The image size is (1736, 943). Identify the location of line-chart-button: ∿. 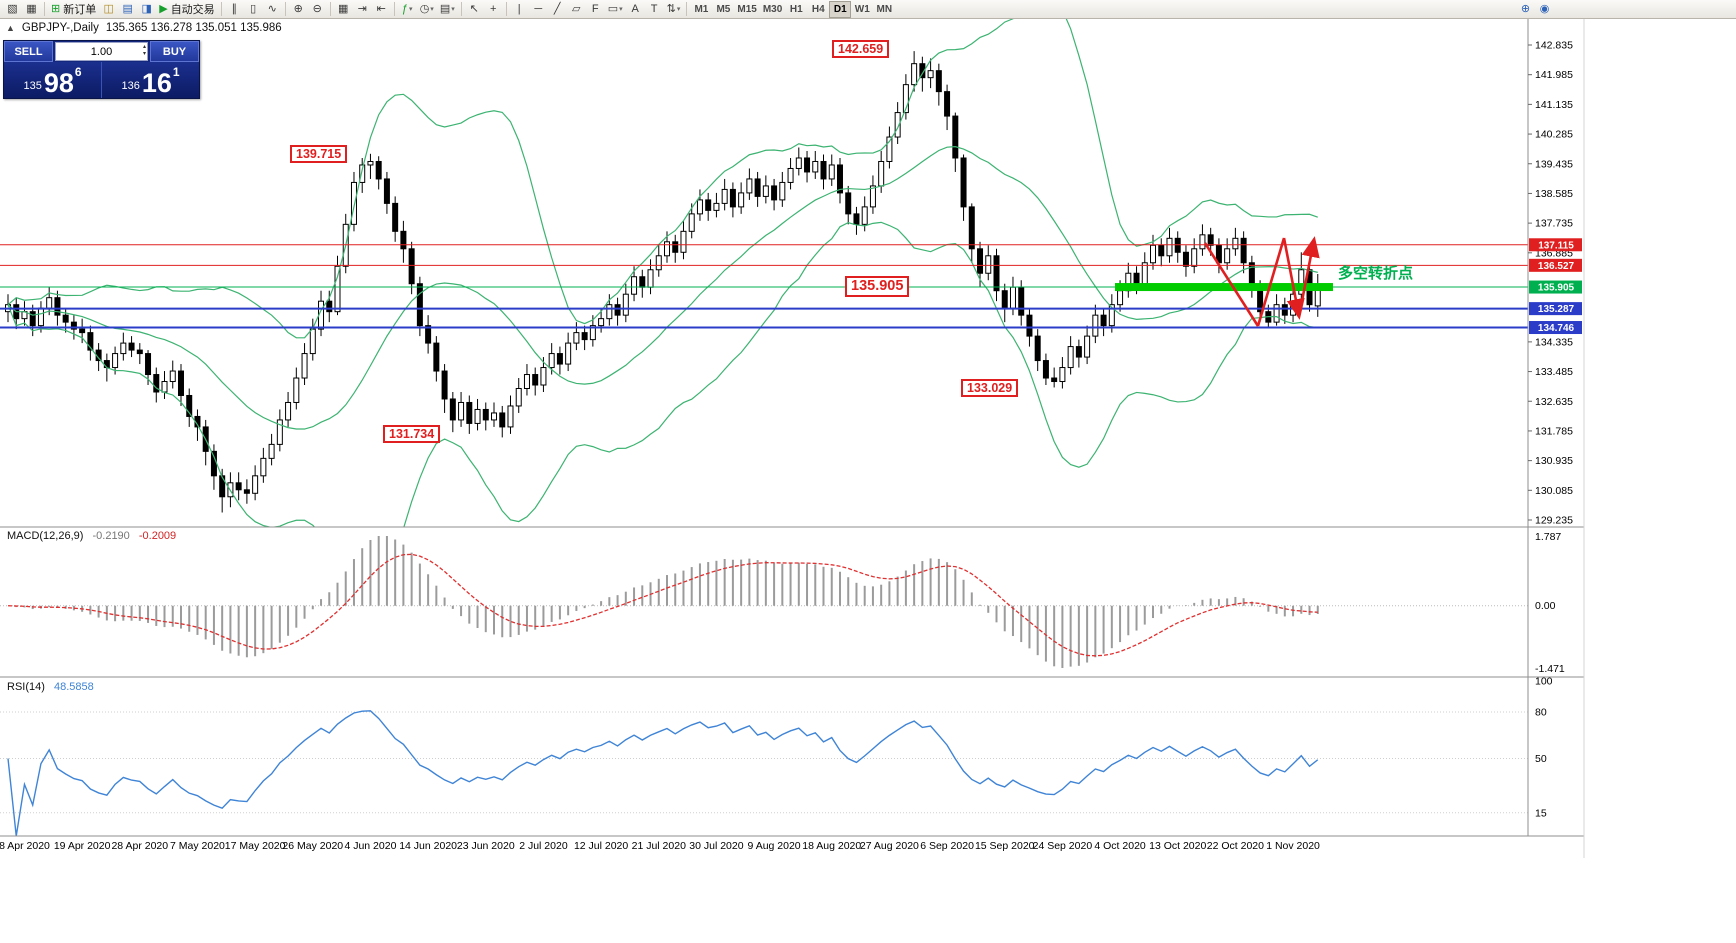
(272, 9).